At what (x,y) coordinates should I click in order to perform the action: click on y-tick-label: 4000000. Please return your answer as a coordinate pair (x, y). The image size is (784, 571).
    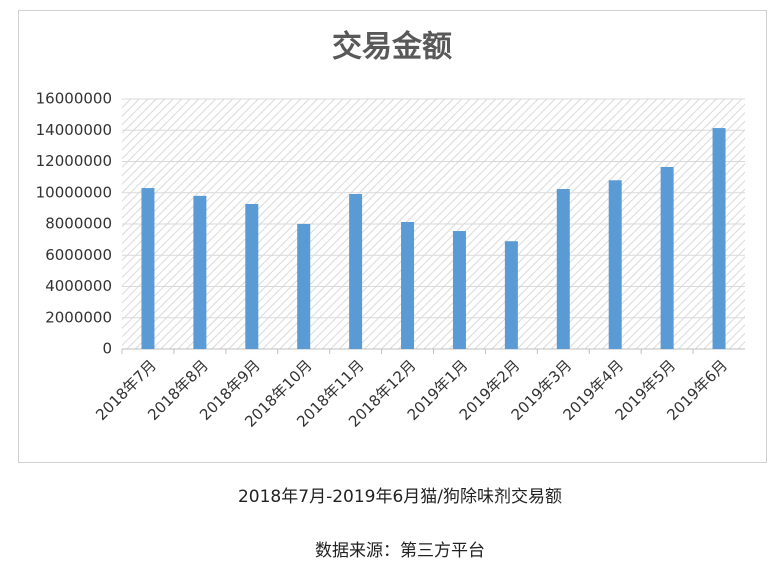
    Looking at the image, I should click on (78, 286).